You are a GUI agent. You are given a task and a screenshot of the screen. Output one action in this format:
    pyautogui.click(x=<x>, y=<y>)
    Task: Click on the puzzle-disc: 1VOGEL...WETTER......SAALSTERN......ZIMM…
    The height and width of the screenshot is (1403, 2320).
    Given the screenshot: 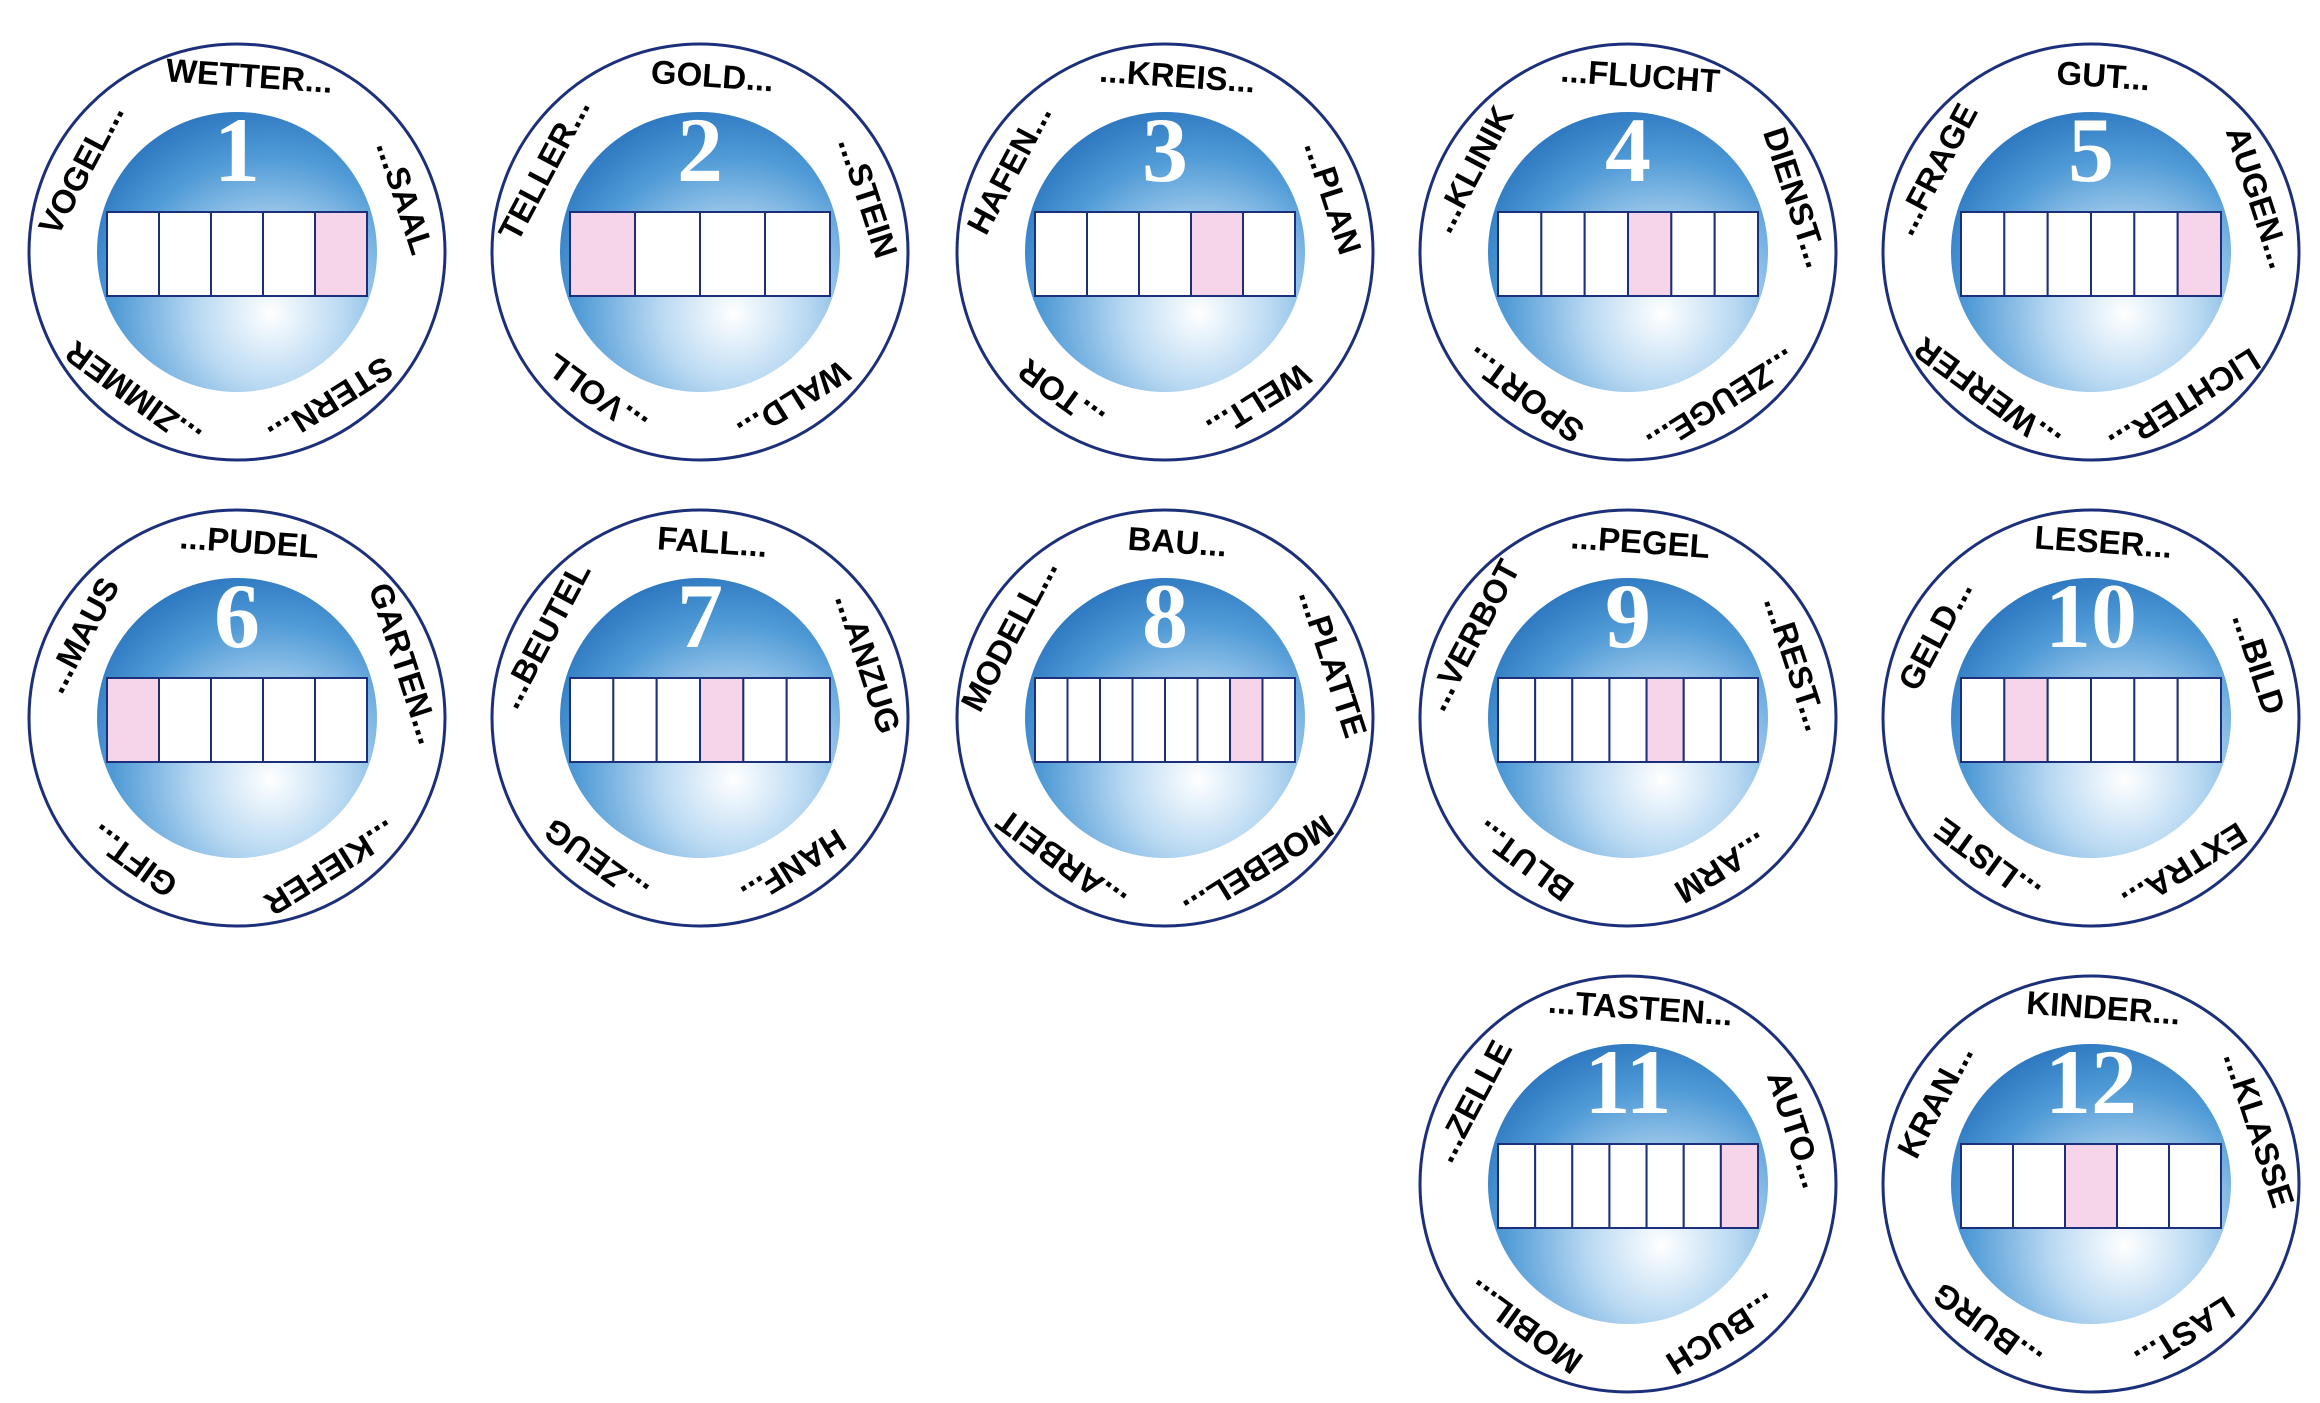 What is the action you would take?
    pyautogui.click(x=237, y=252)
    